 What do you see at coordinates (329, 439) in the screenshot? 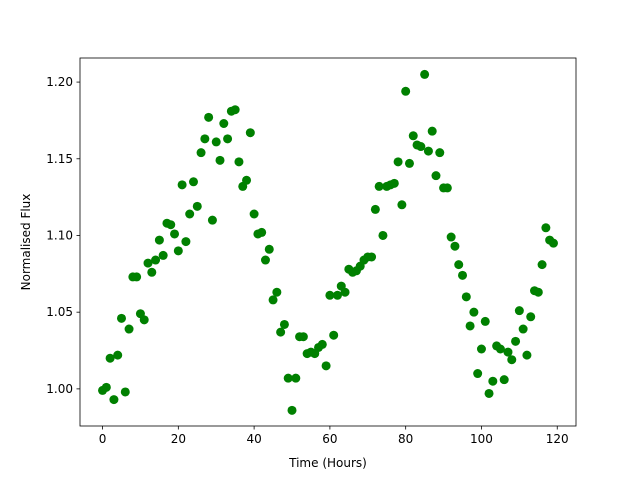
I see `x-tick-label: 60` at bounding box center [329, 439].